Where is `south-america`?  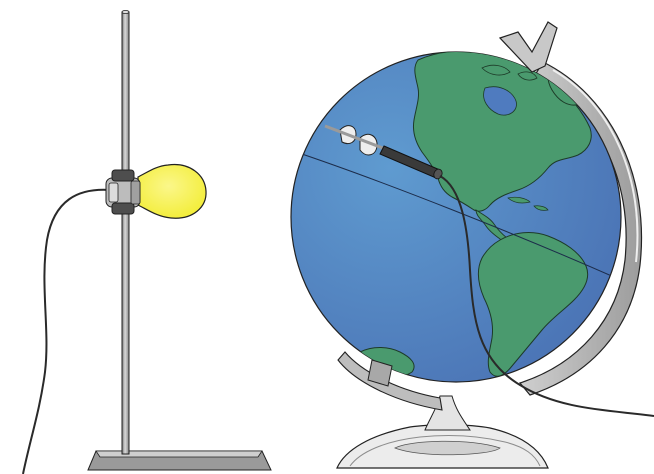 south-america is located at coordinates (533, 304).